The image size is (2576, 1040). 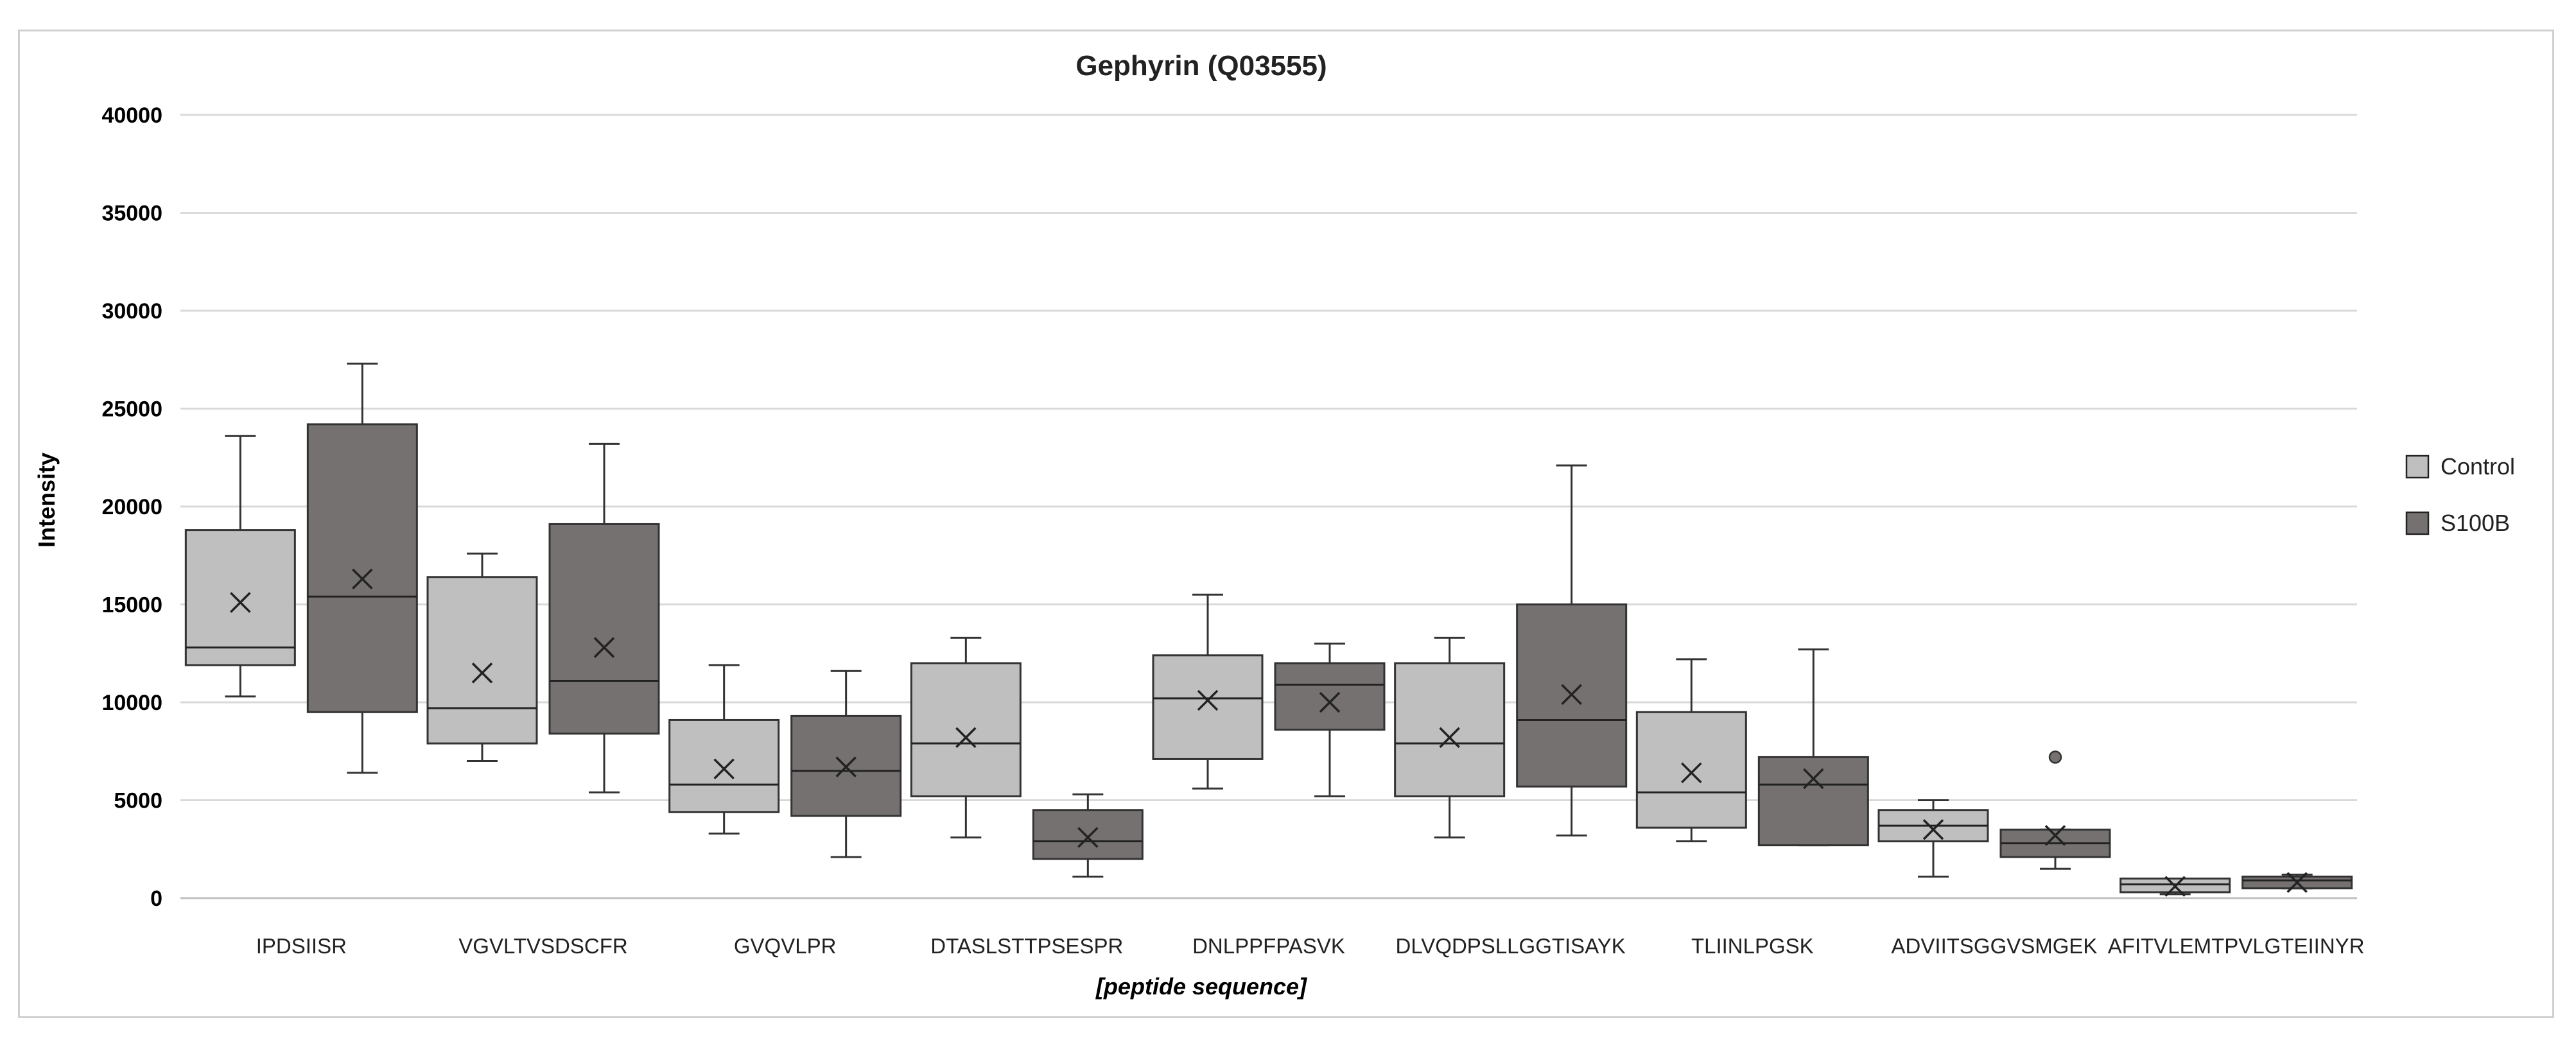 I want to click on x-tick-label-TLIINLPGSK: TLIINLPGSK, so click(x=1752, y=946).